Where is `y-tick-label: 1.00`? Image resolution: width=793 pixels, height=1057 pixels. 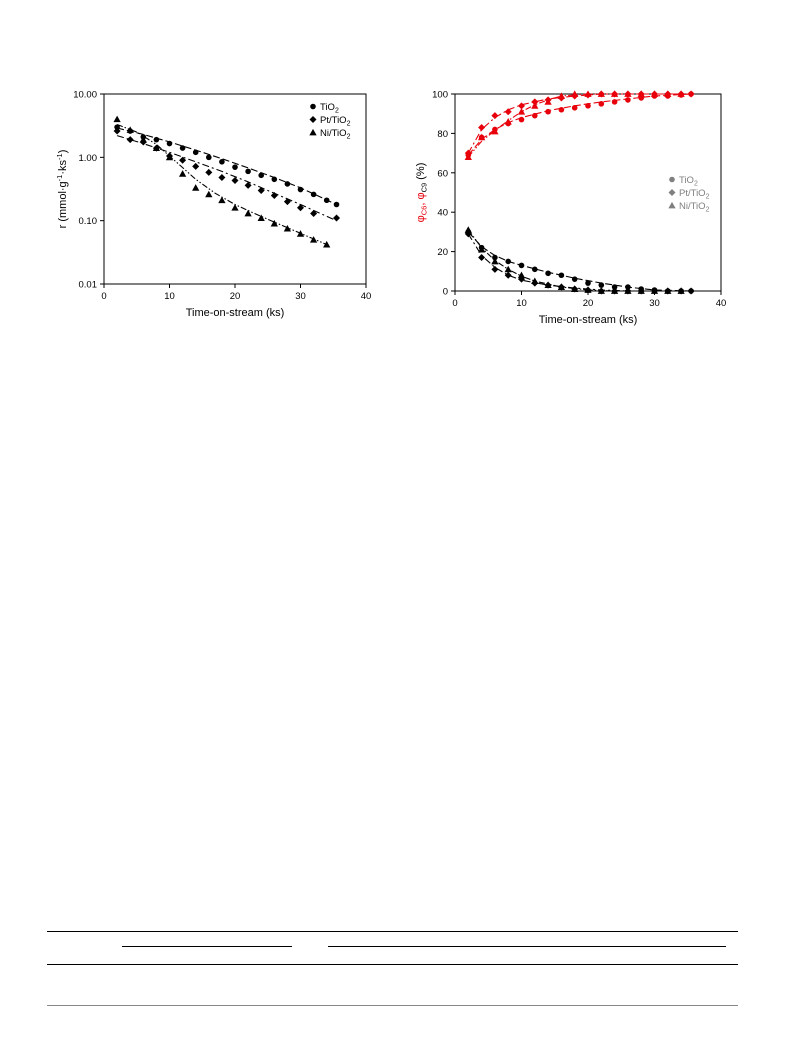
y-tick-label: 1.00 is located at coordinates (88, 158).